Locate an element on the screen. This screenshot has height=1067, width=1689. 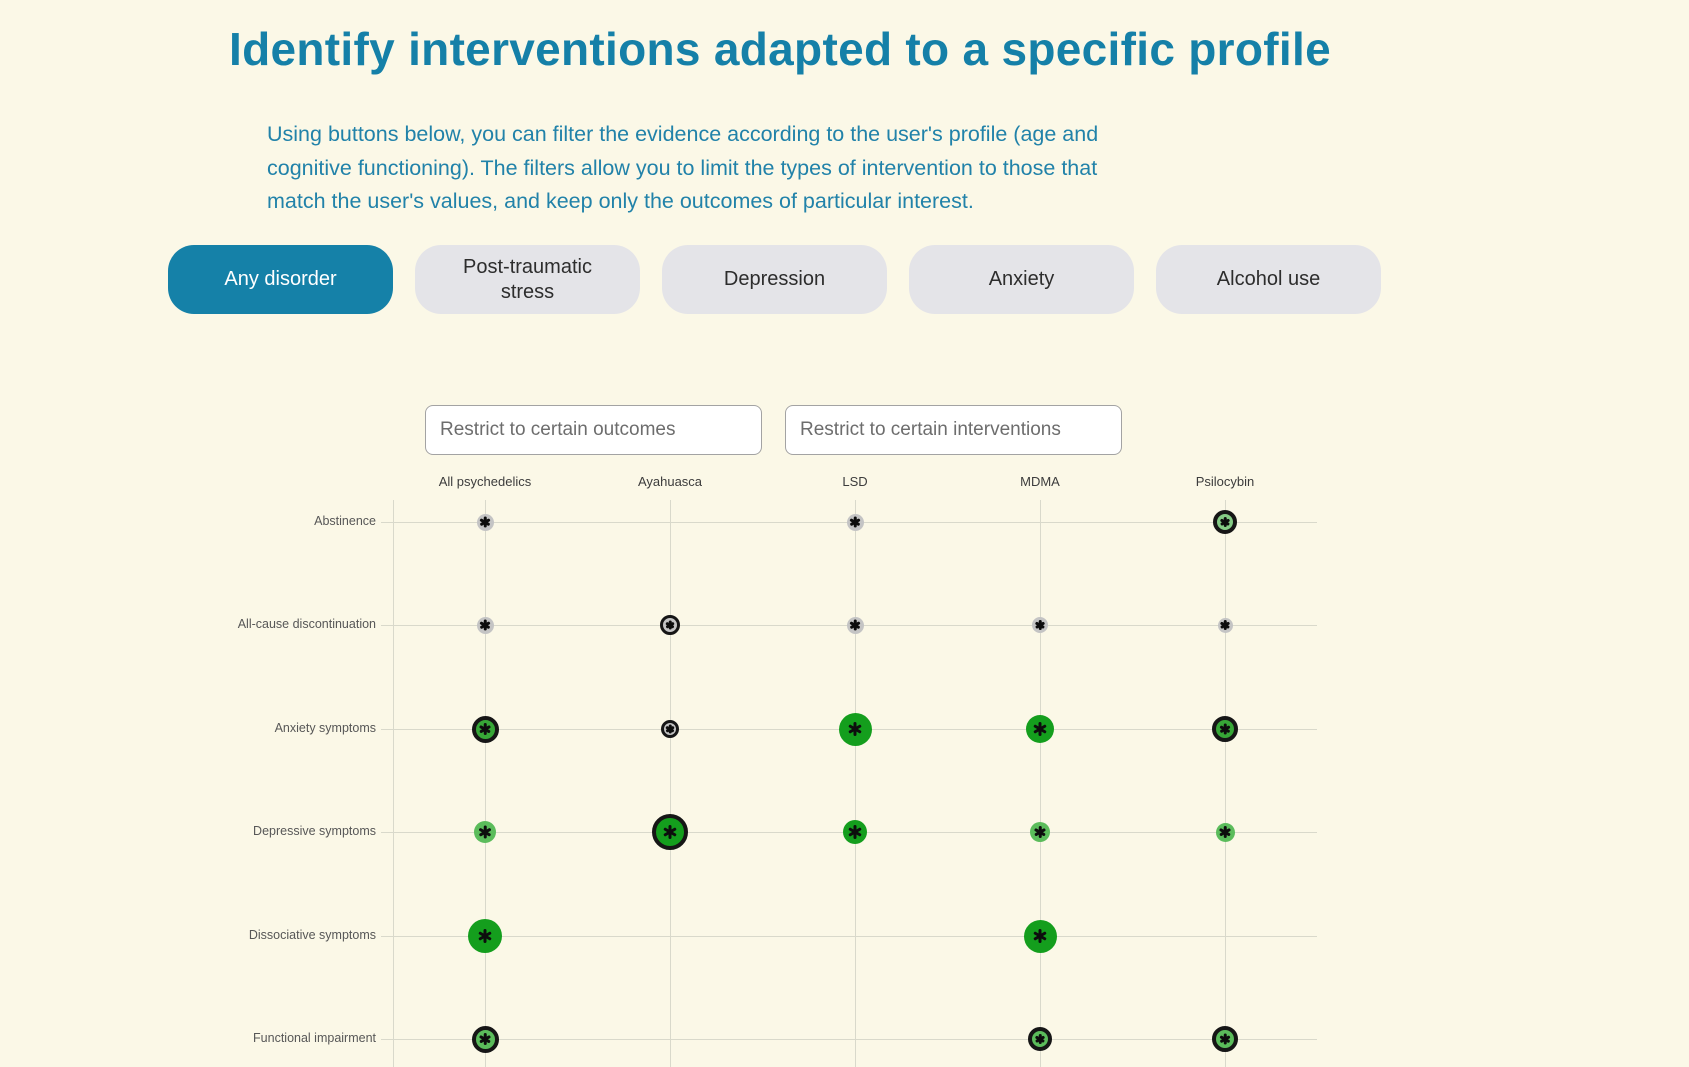
row-label: Abstinence is located at coordinates (345, 521).